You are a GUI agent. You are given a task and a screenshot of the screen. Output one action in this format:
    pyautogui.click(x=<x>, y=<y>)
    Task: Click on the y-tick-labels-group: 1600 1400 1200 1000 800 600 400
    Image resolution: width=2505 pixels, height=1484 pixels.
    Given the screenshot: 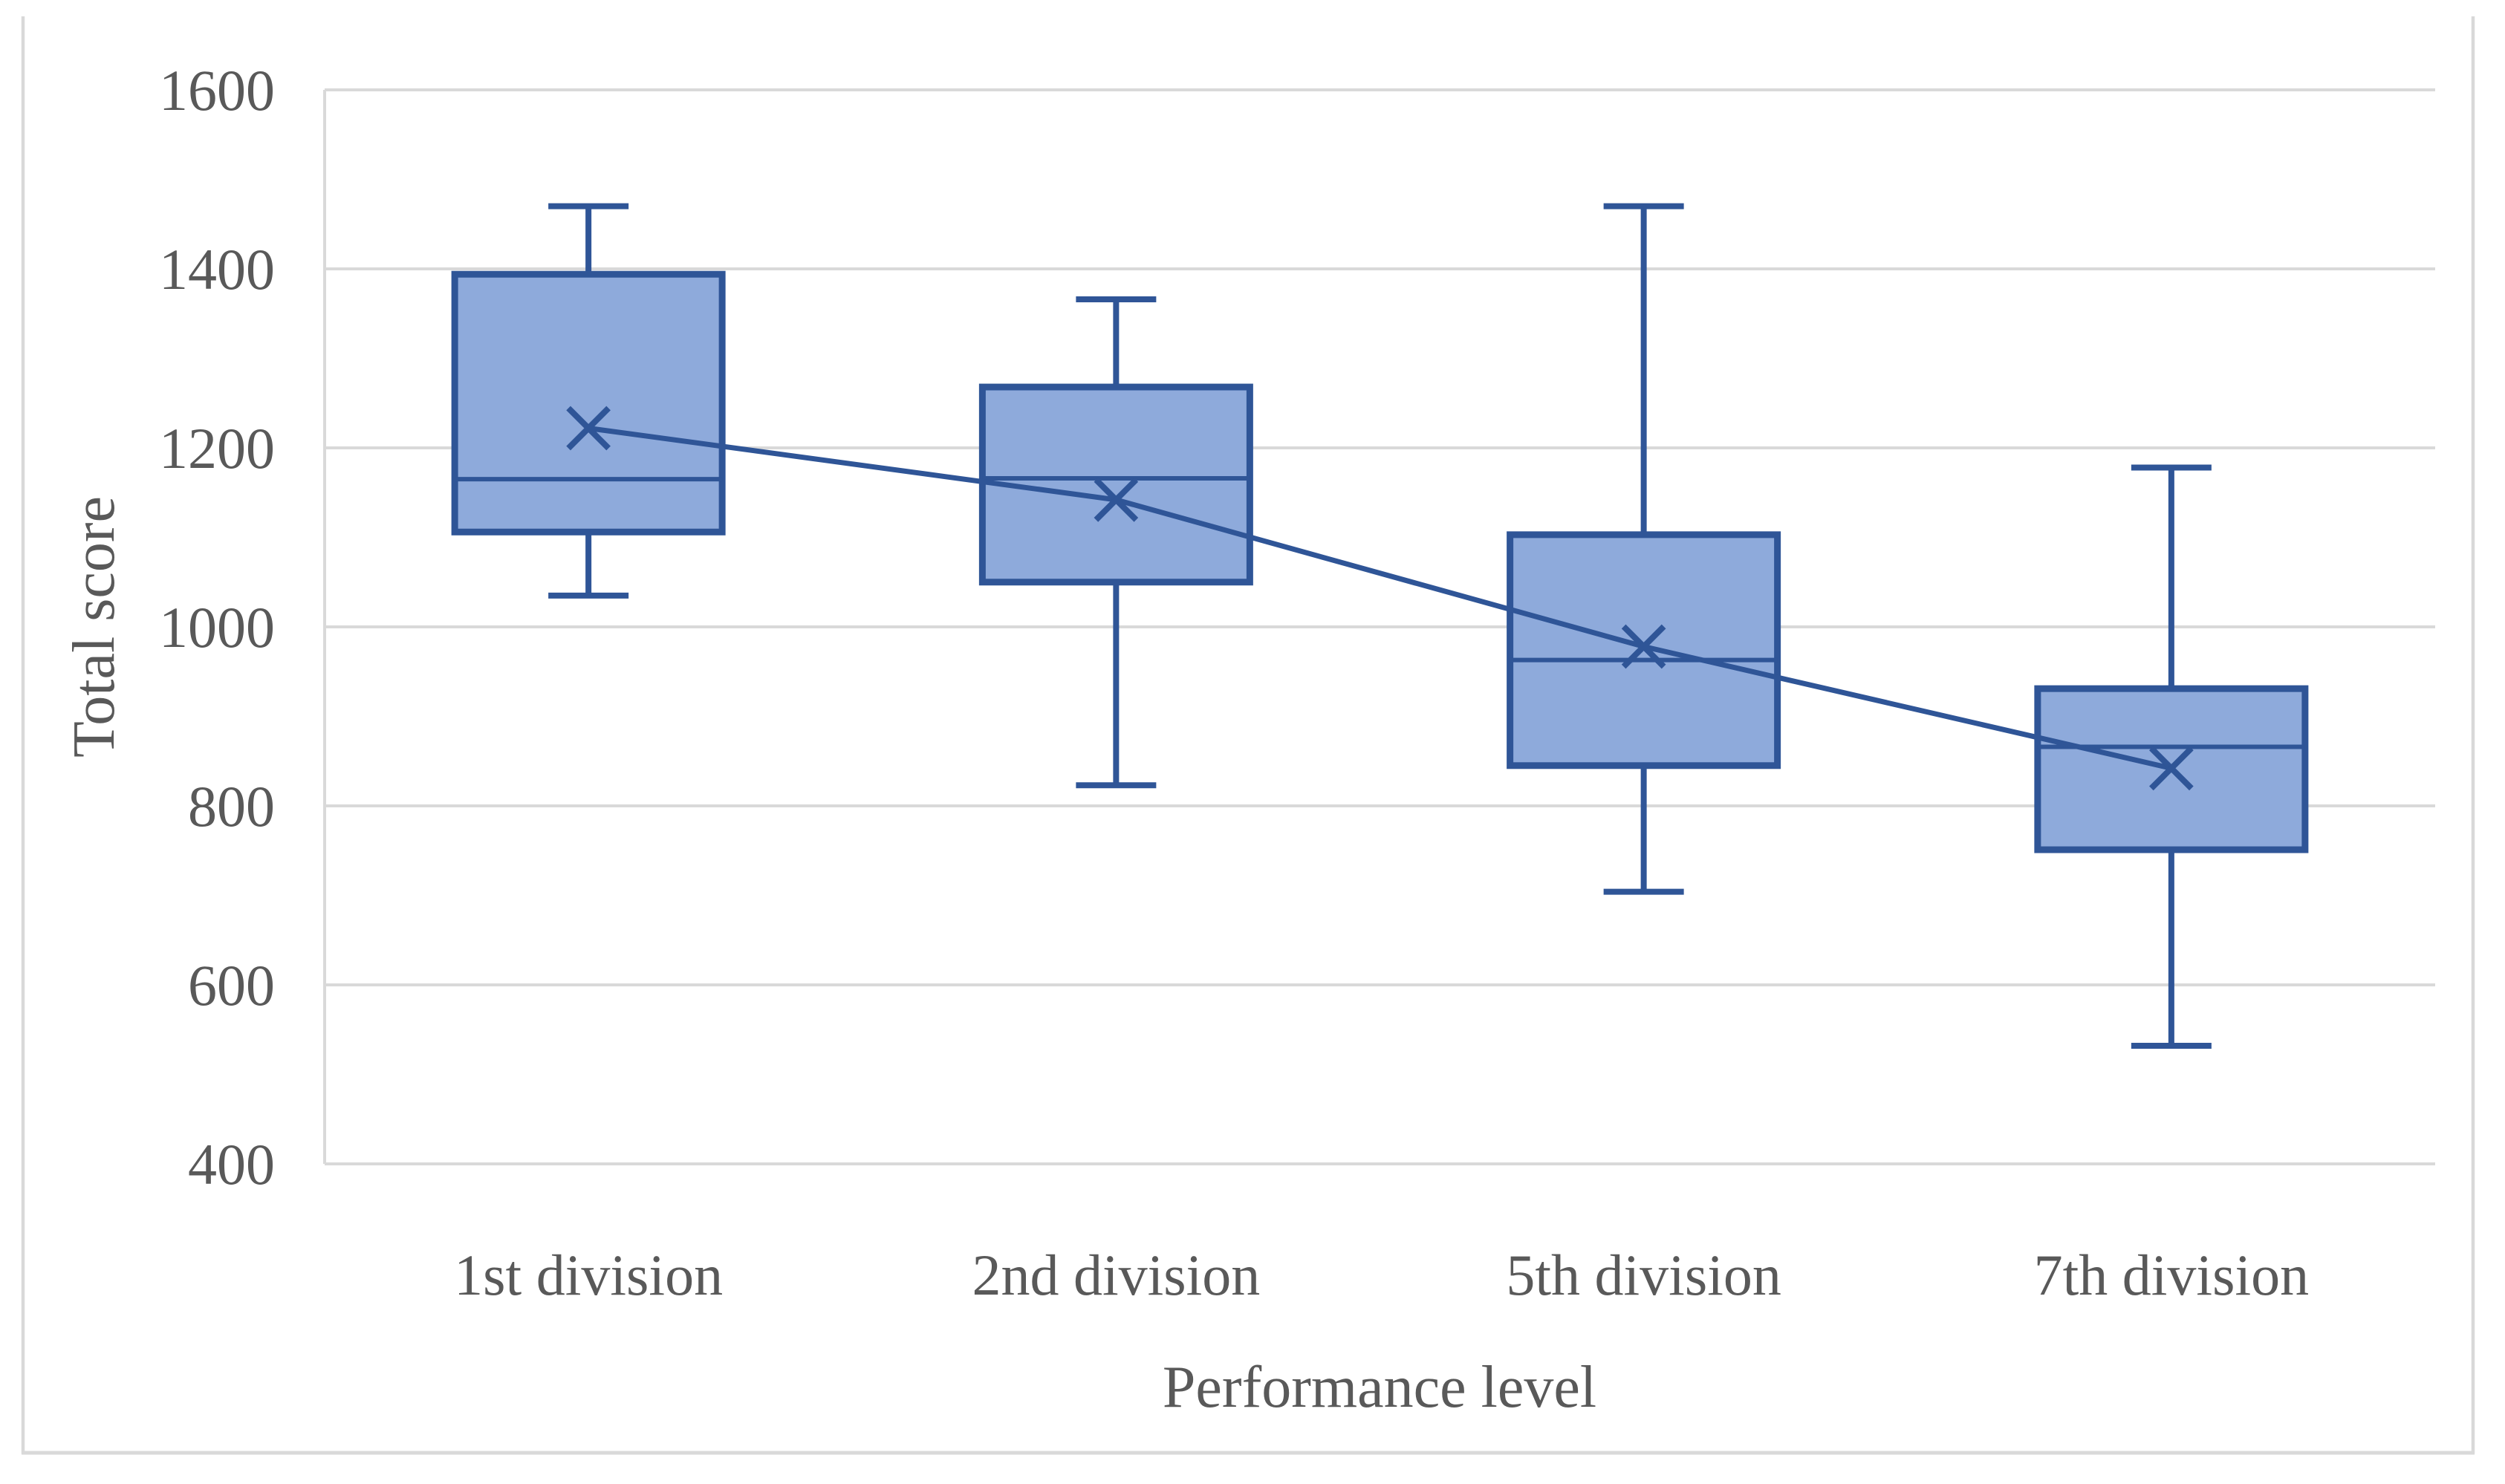 What is the action you would take?
    pyautogui.click(x=217, y=628)
    